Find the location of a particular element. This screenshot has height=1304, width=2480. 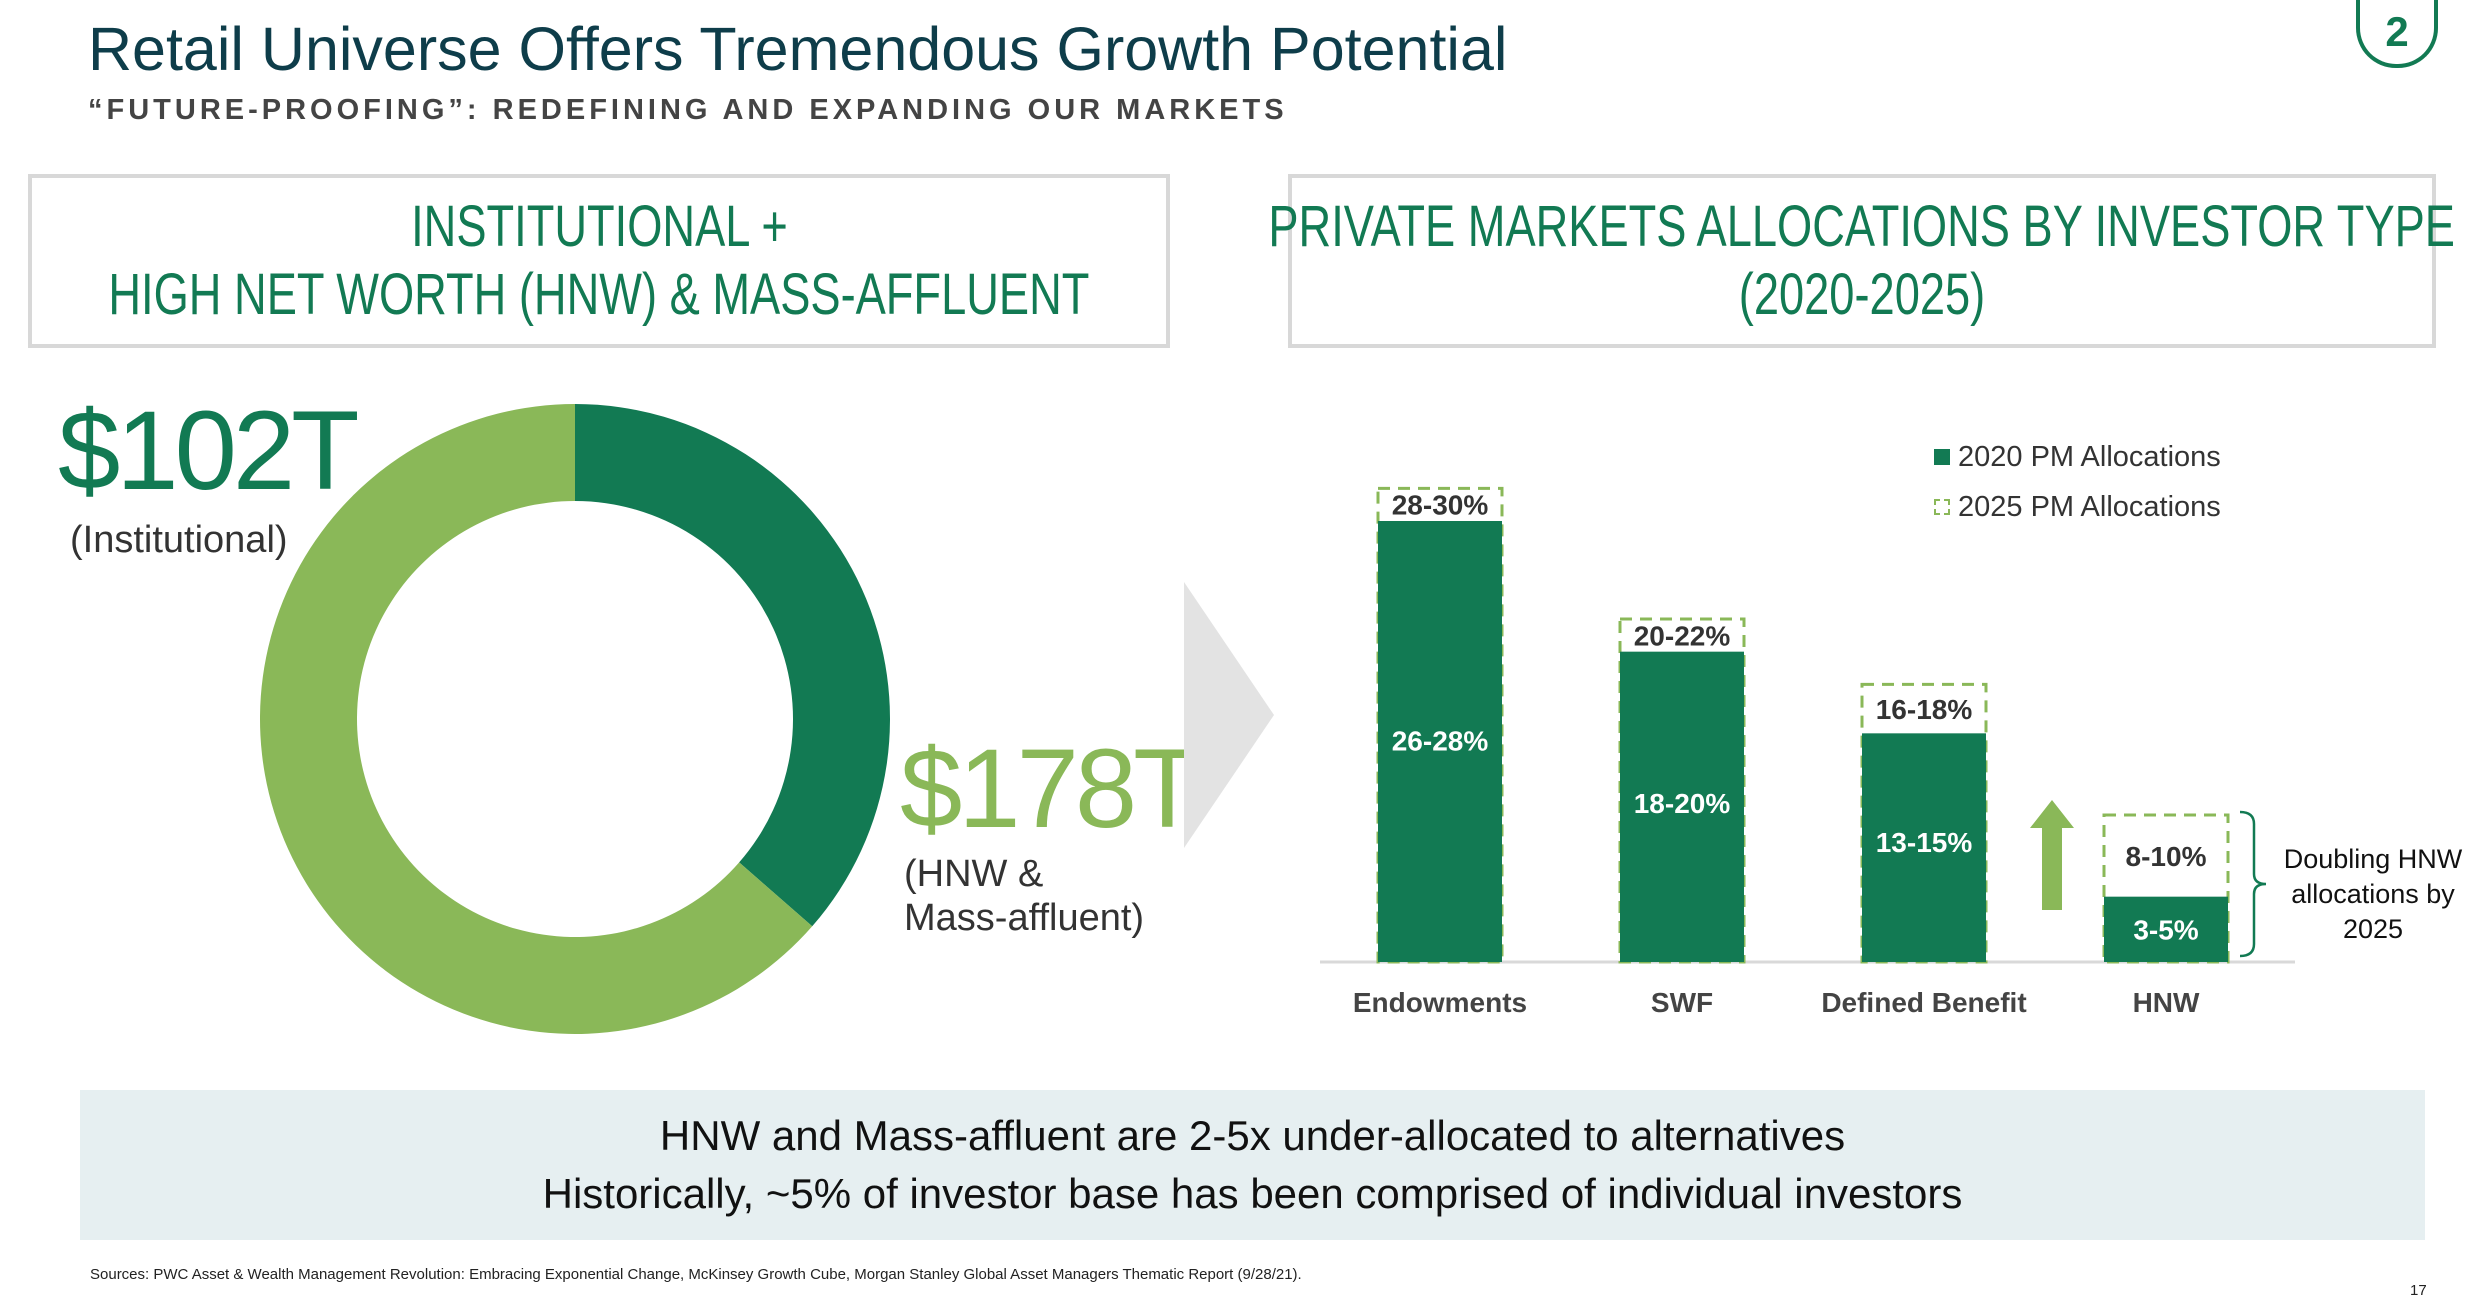

left-heading-line2: HIGH NET WORTH (HNW) & MASS-AFFLUENT is located at coordinates (599, 294).